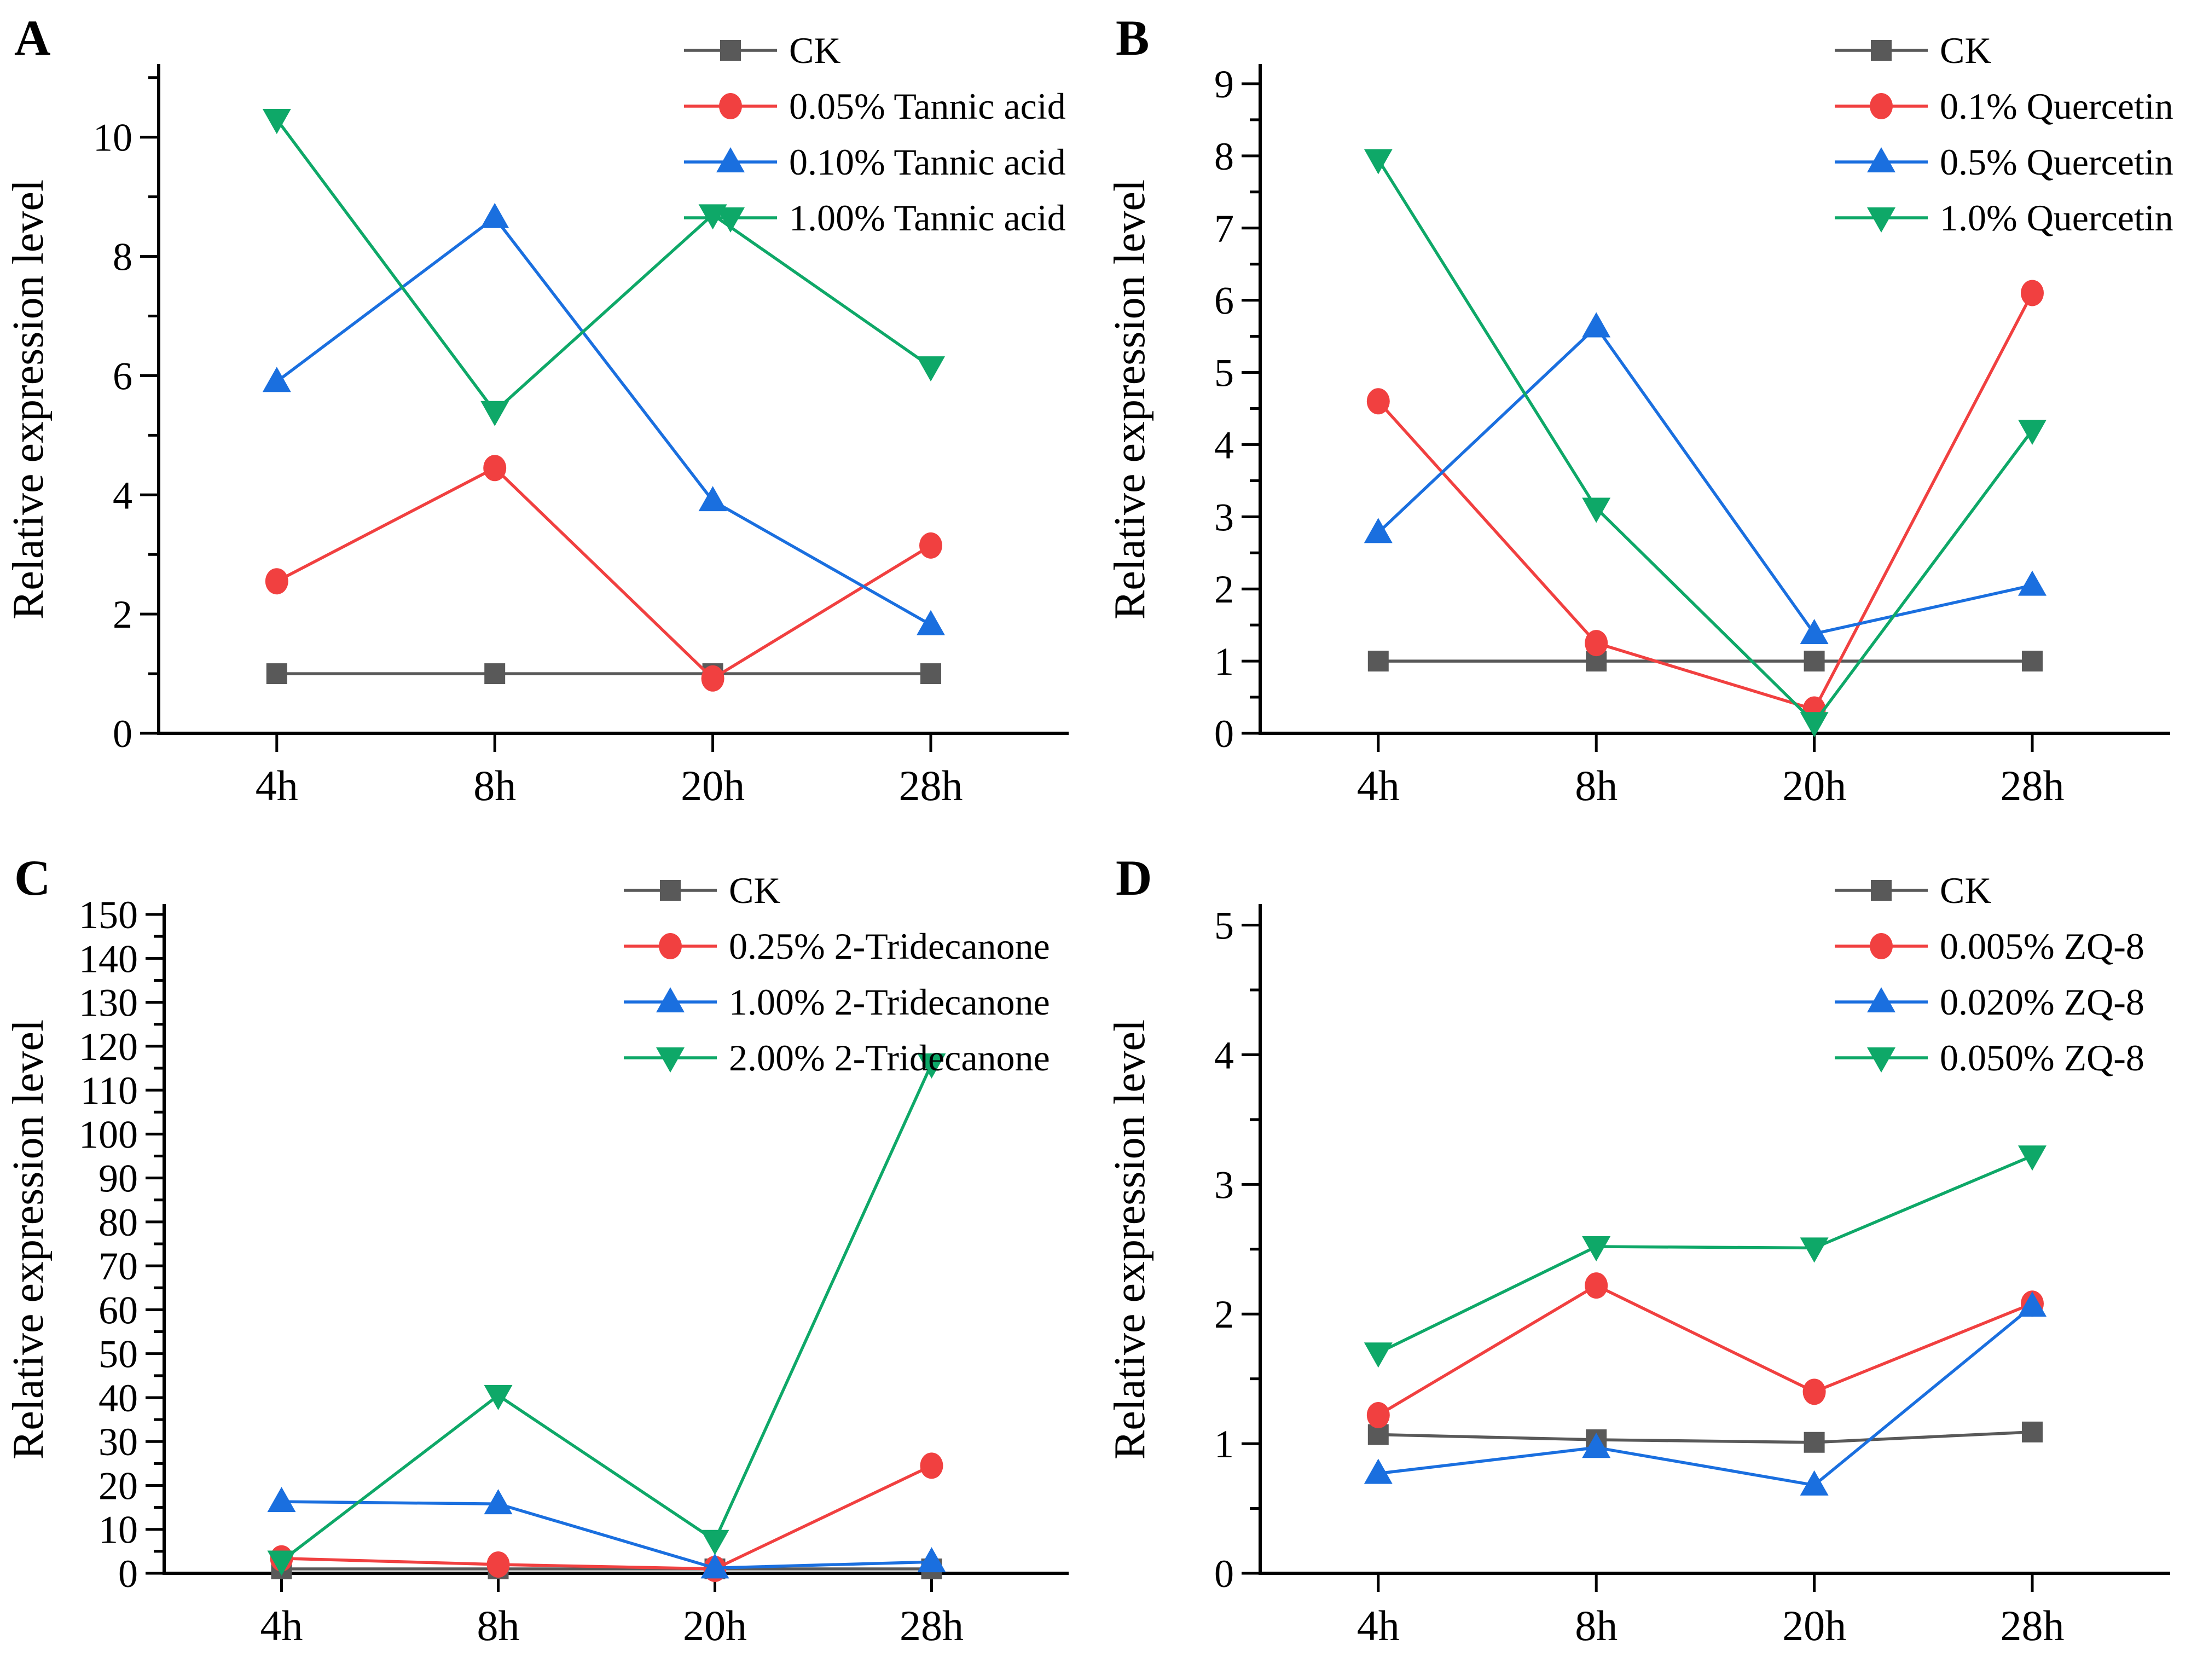  I want to click on legend-label: 0.020% ZQ-8, so click(2042, 1002).